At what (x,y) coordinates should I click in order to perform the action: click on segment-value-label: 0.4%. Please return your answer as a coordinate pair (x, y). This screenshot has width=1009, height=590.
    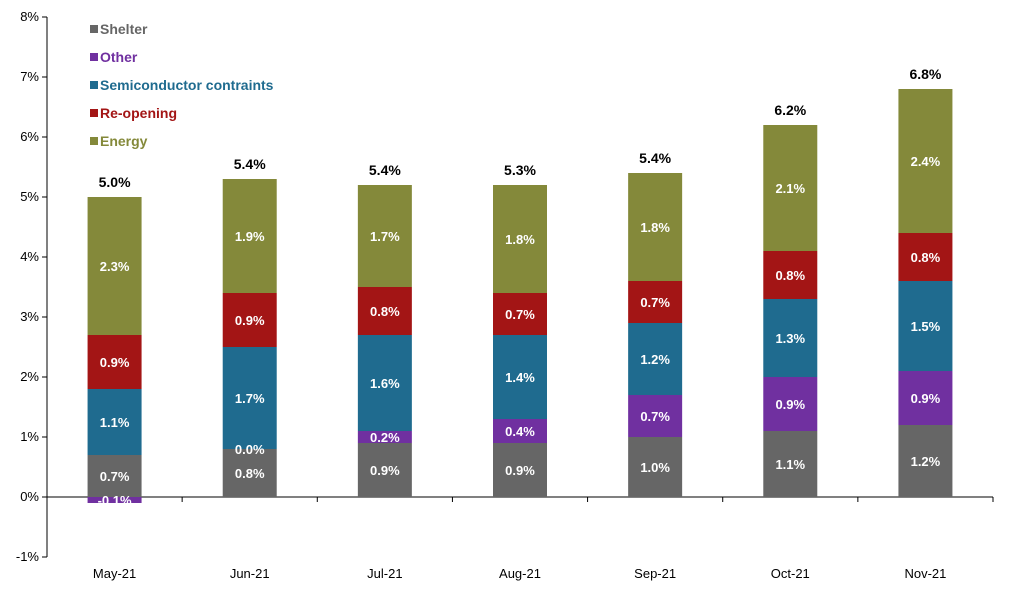
    Looking at the image, I should click on (520, 431).